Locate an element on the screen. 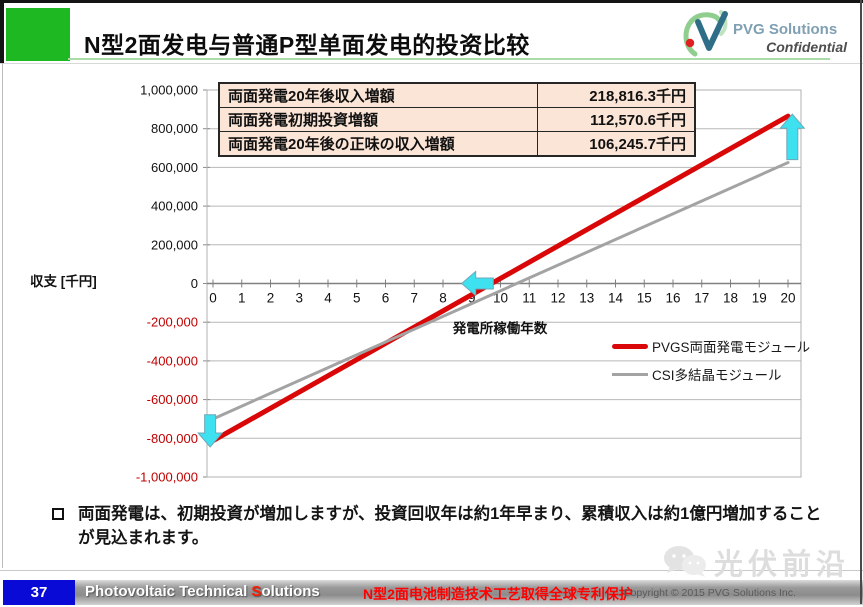  footer-brand: Photovoltaic Technical Solutions is located at coordinates (202, 591).